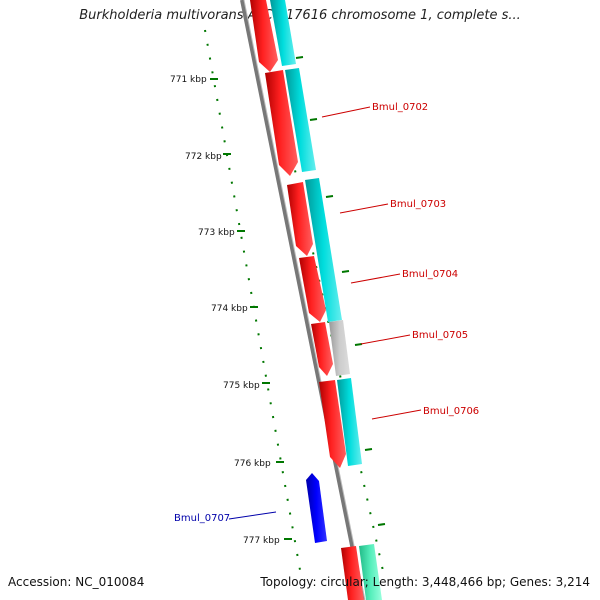  I want to click on tick-label: 774 kbp, so click(229, 309).